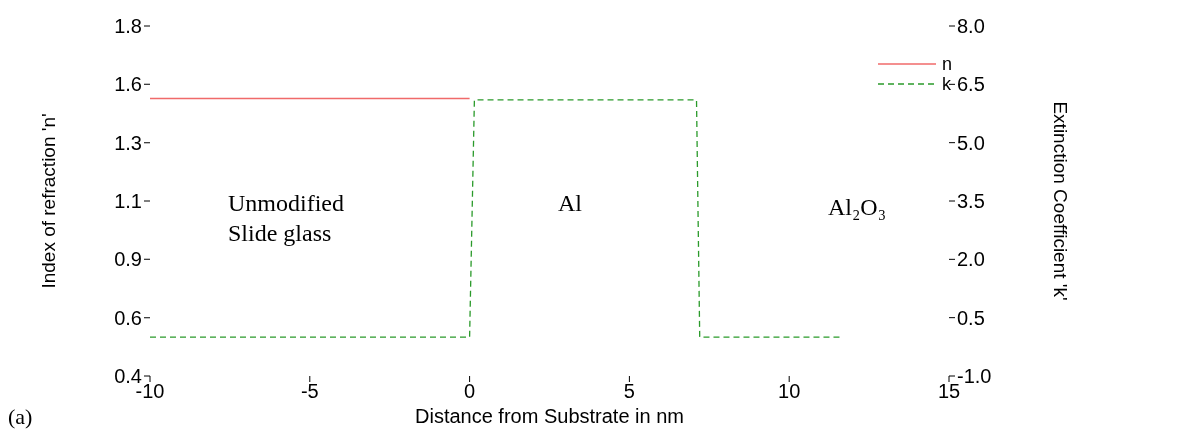 The image size is (1181, 437). What do you see at coordinates (128, 259) in the screenshot?
I see `y-tick-label: 0.9` at bounding box center [128, 259].